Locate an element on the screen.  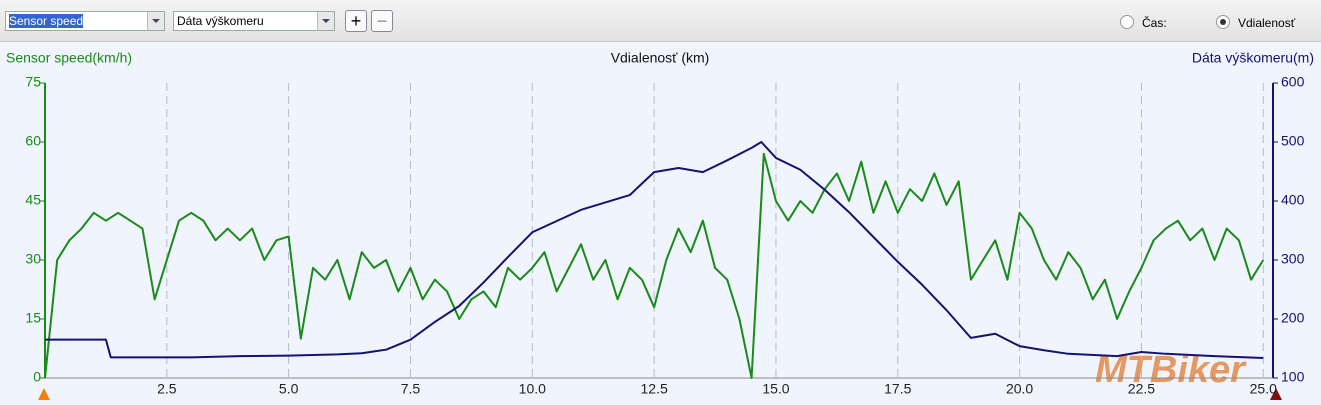
x-tick-label: 22.5 is located at coordinates (1141, 389).